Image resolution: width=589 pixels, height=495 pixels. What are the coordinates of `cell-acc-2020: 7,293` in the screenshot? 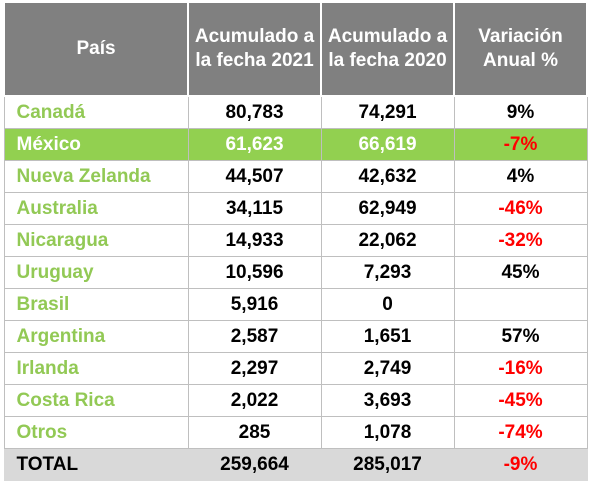 It's located at (387, 272).